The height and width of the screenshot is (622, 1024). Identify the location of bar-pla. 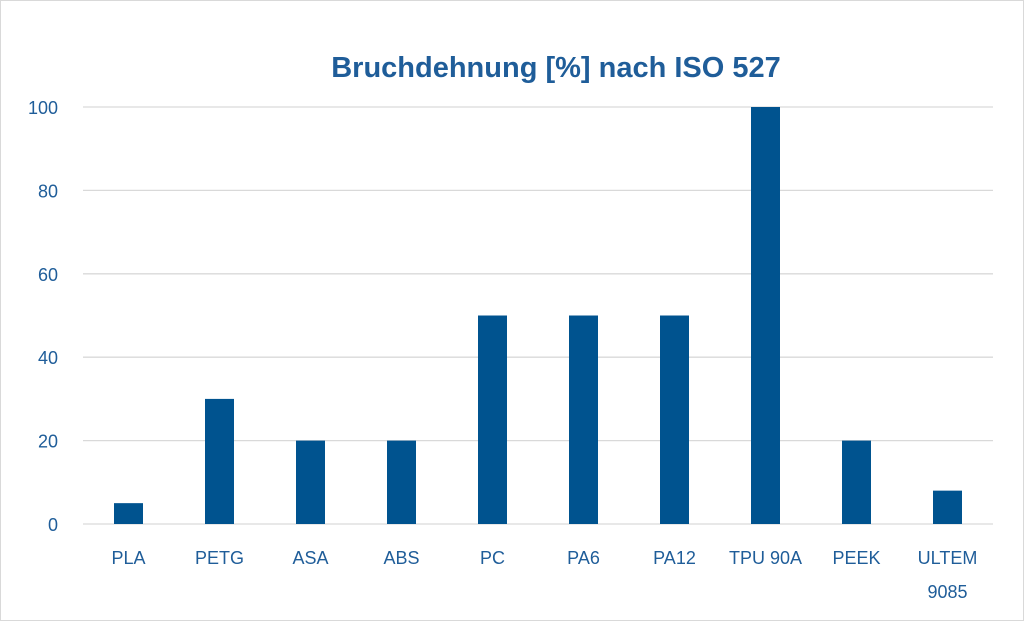
(128, 513).